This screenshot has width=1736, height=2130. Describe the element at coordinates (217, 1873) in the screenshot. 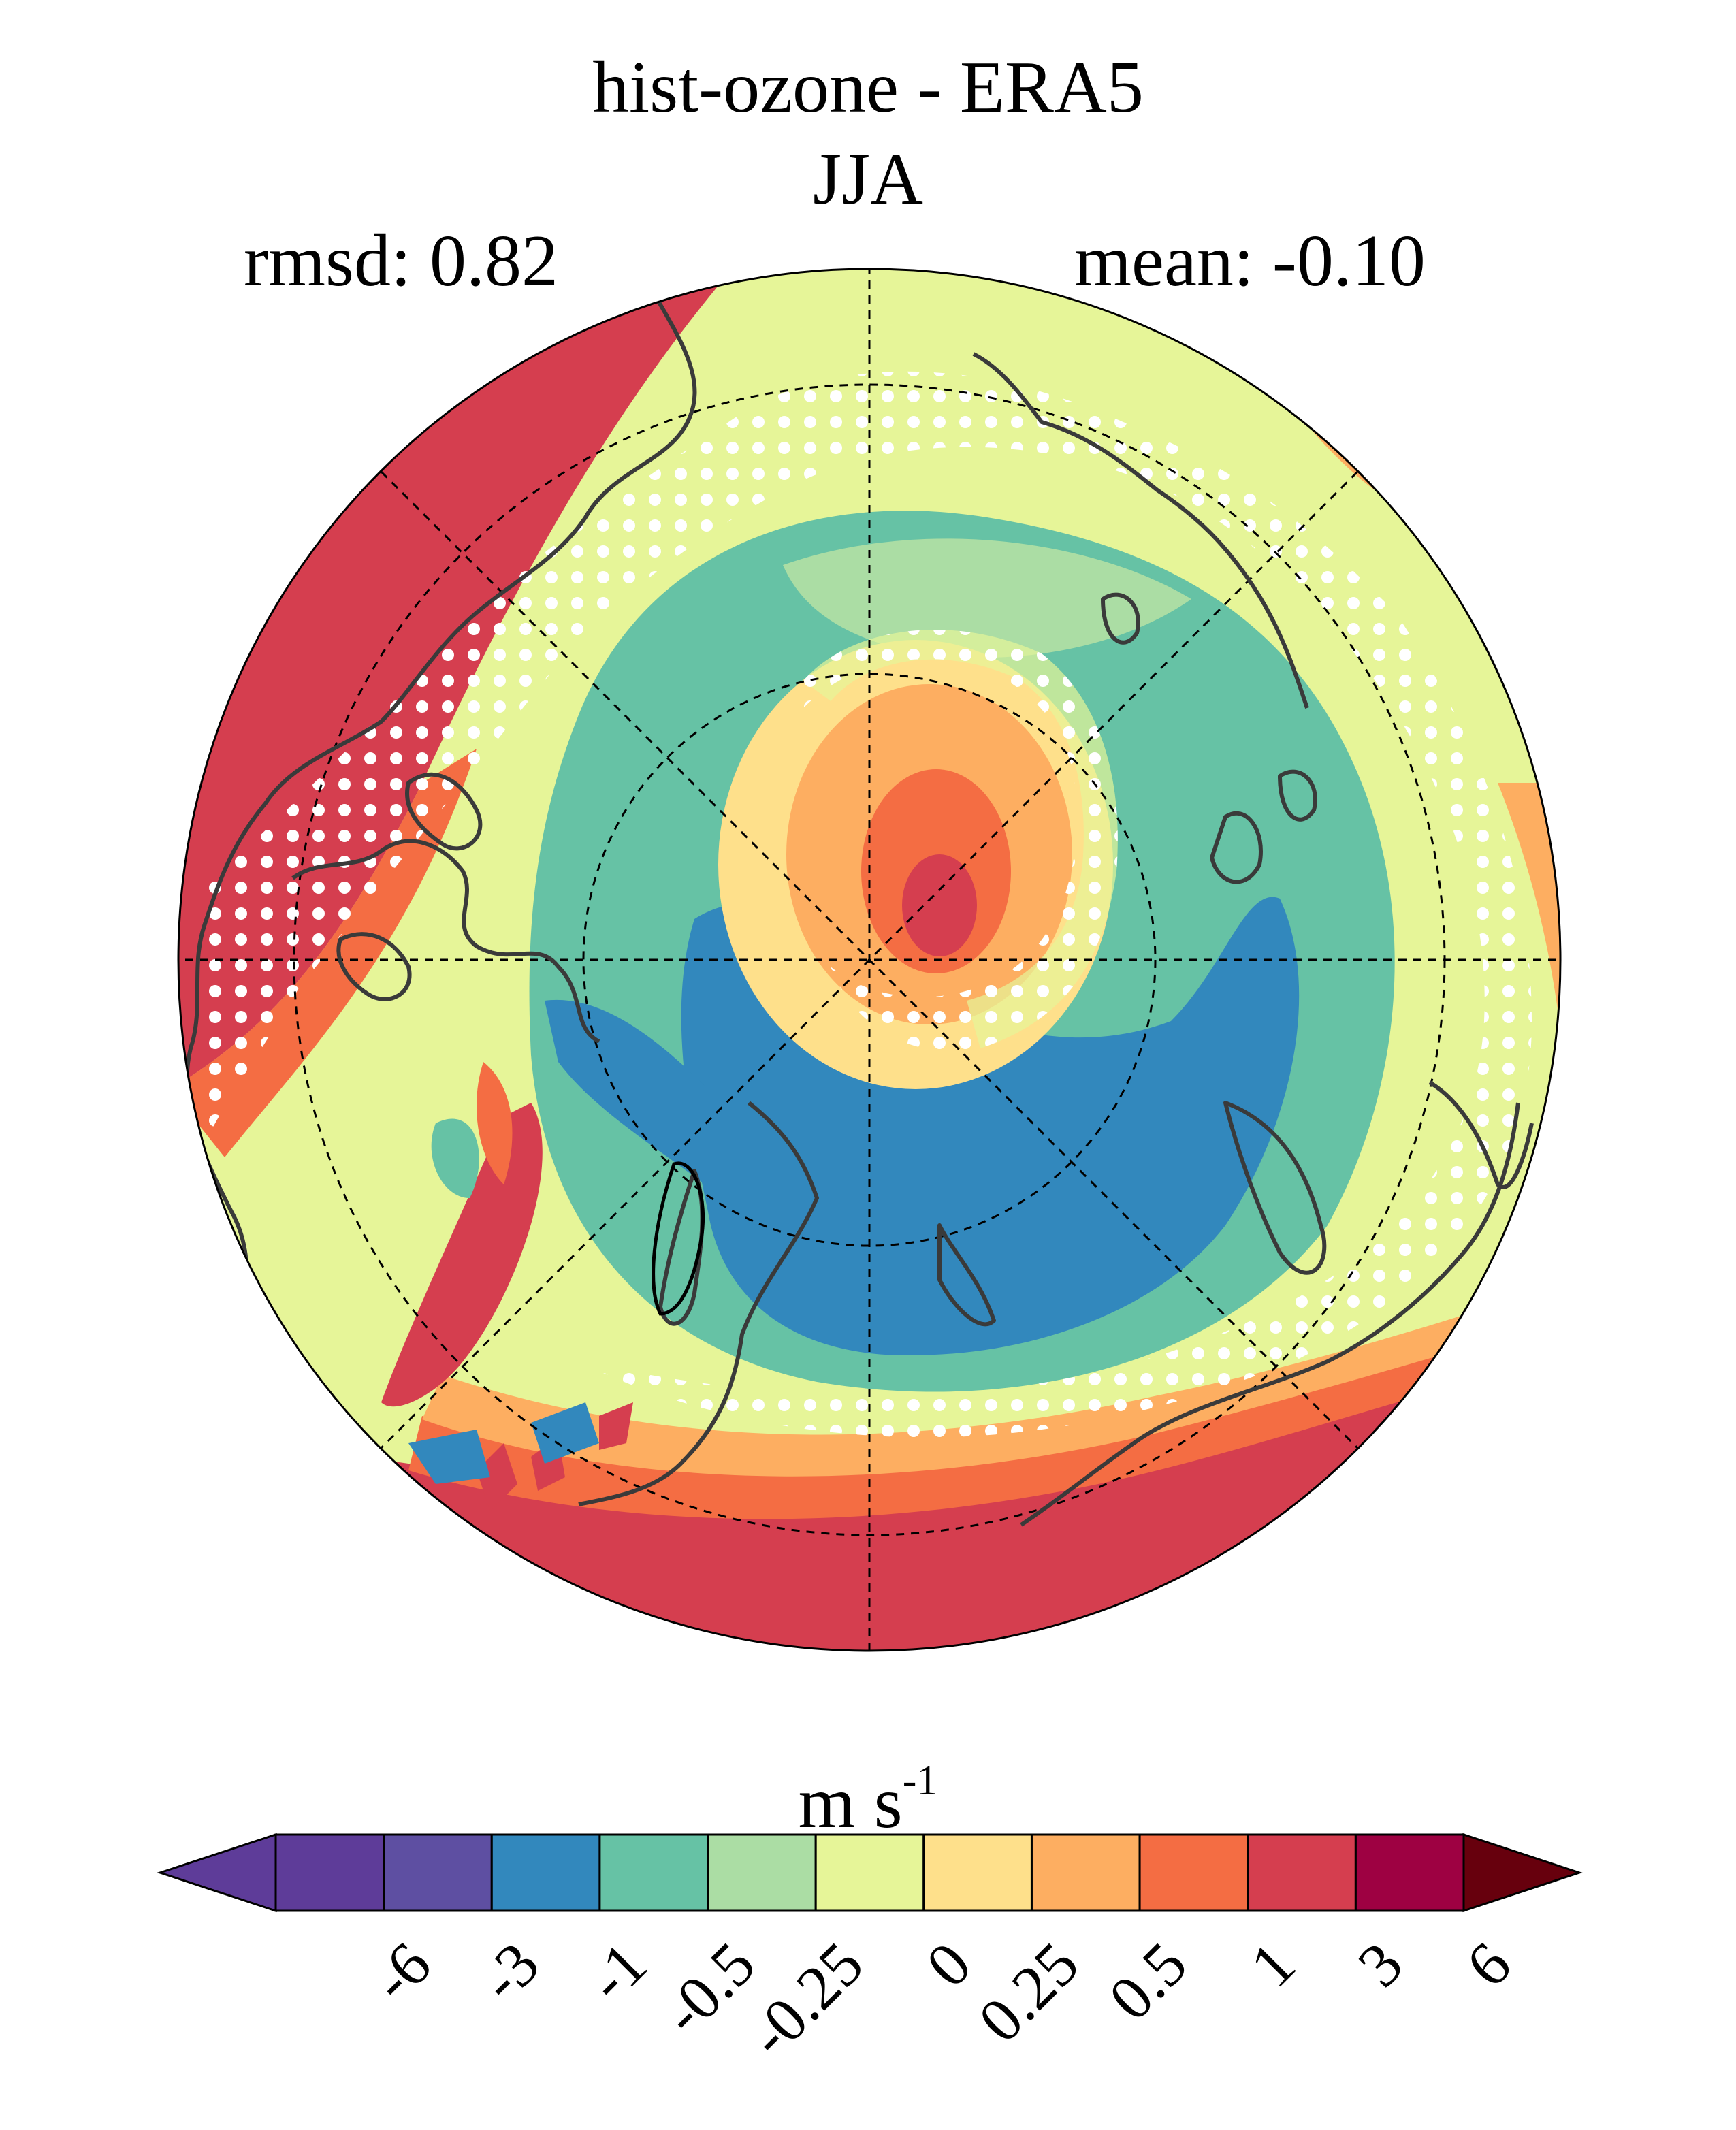

I see `colorbar-under-triangle` at that location.